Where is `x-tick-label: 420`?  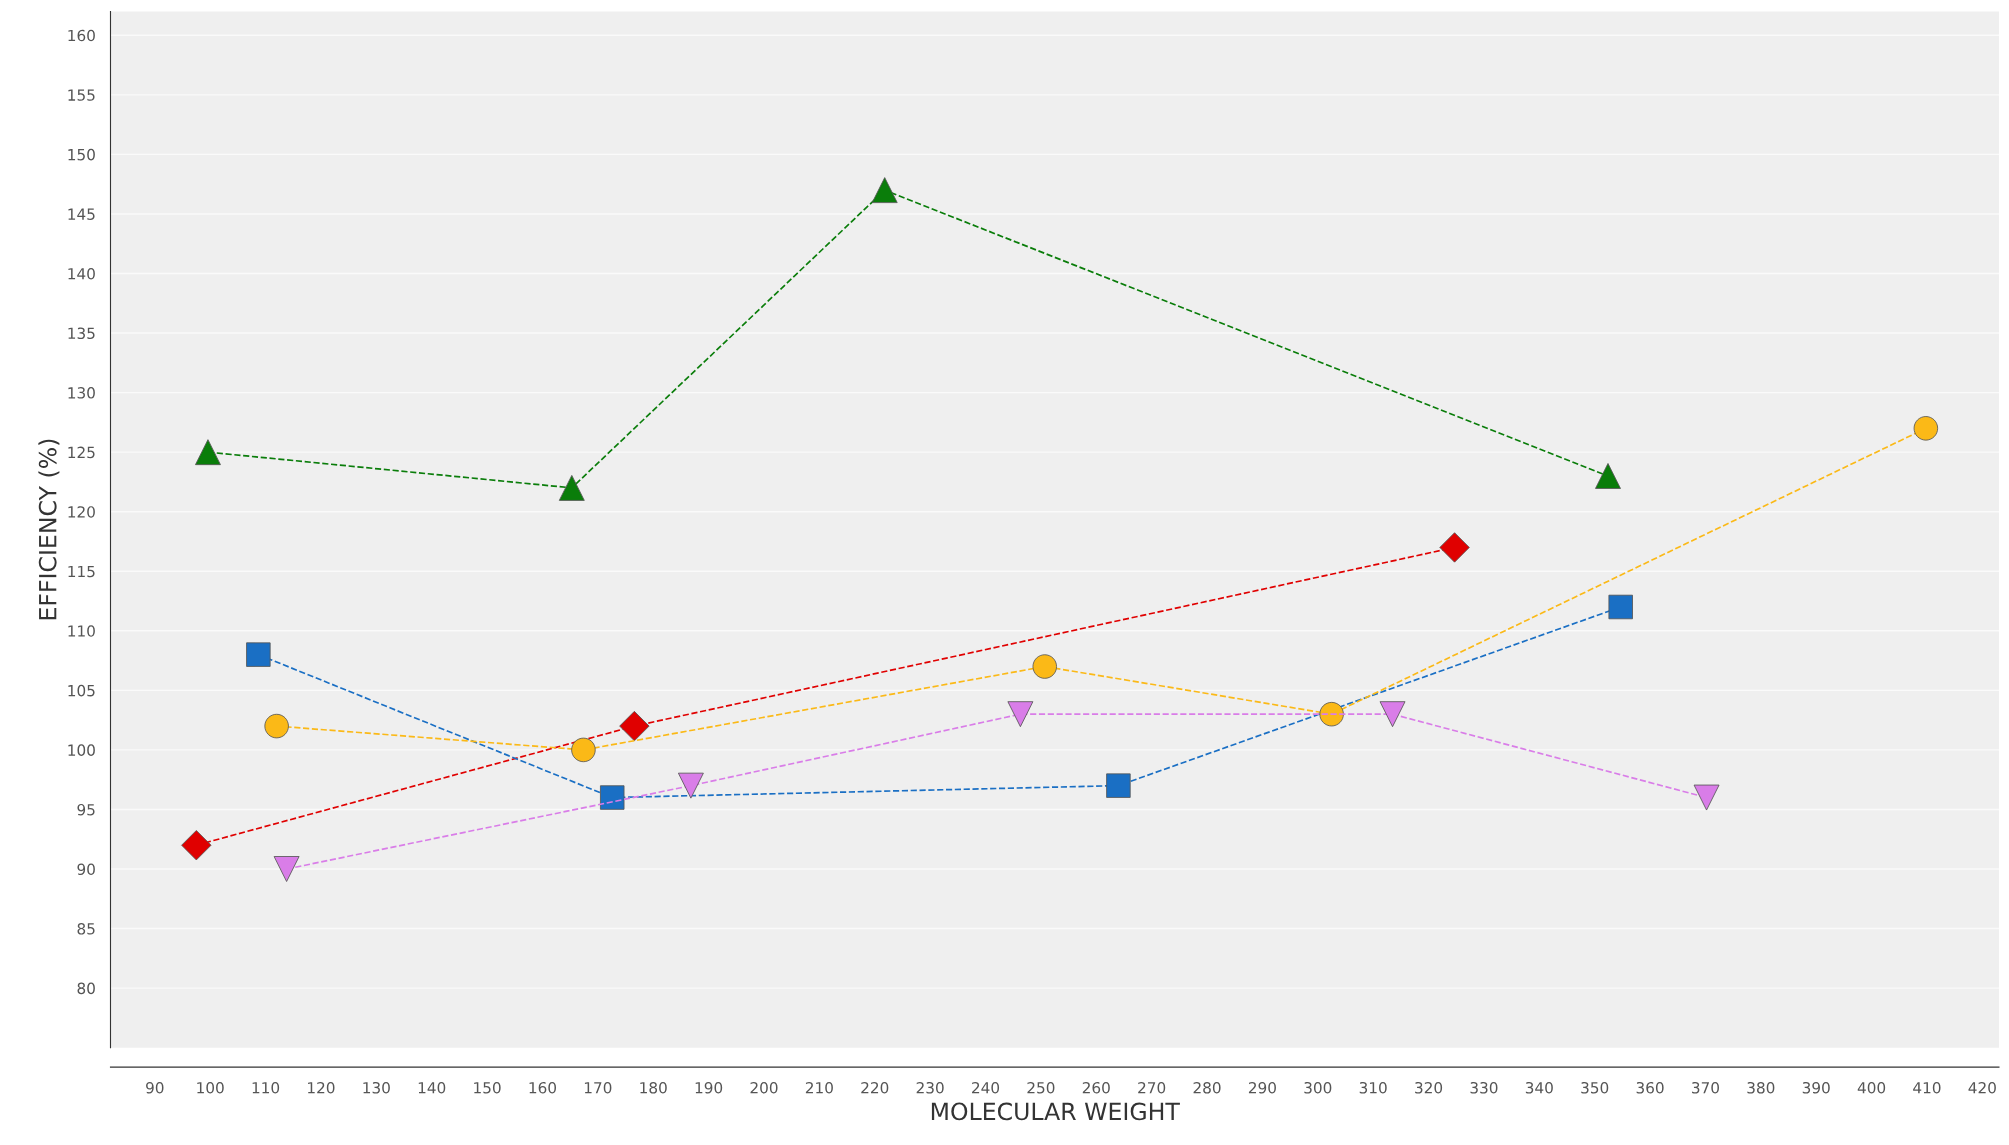
x-tick-label: 420 is located at coordinates (1982, 1087).